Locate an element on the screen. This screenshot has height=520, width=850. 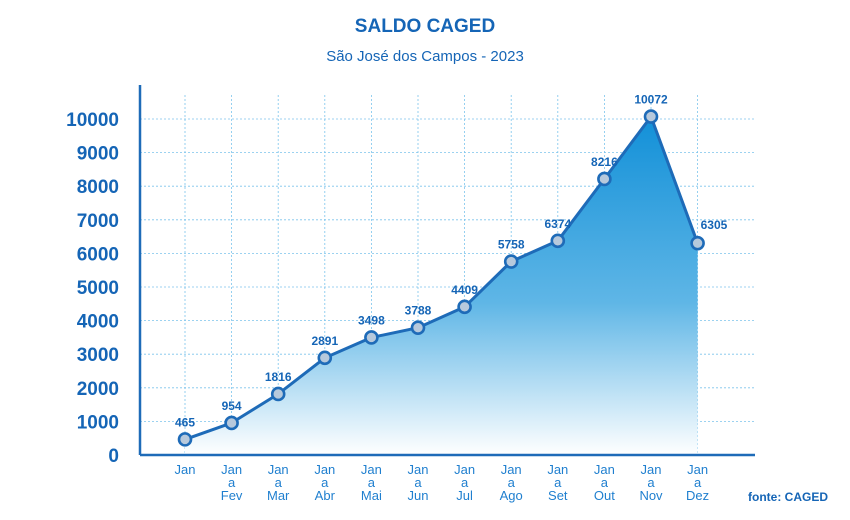
y-tick-label: 6000 is located at coordinates (98, 254).